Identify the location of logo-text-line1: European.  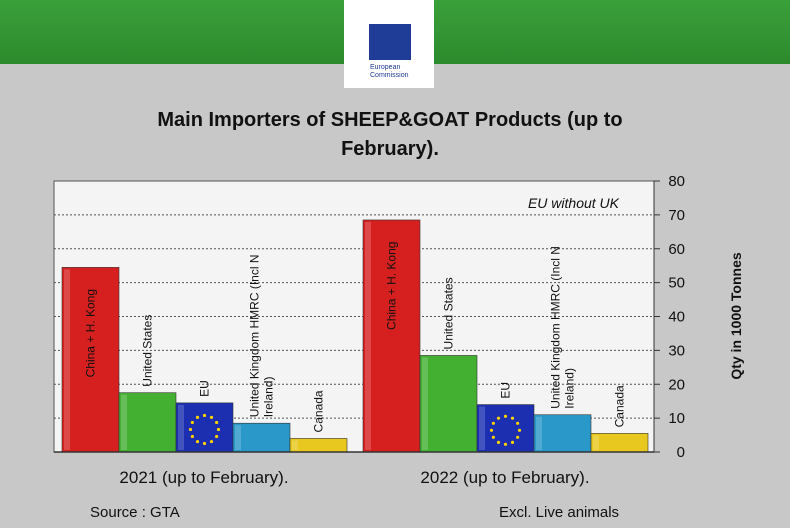
(385, 67).